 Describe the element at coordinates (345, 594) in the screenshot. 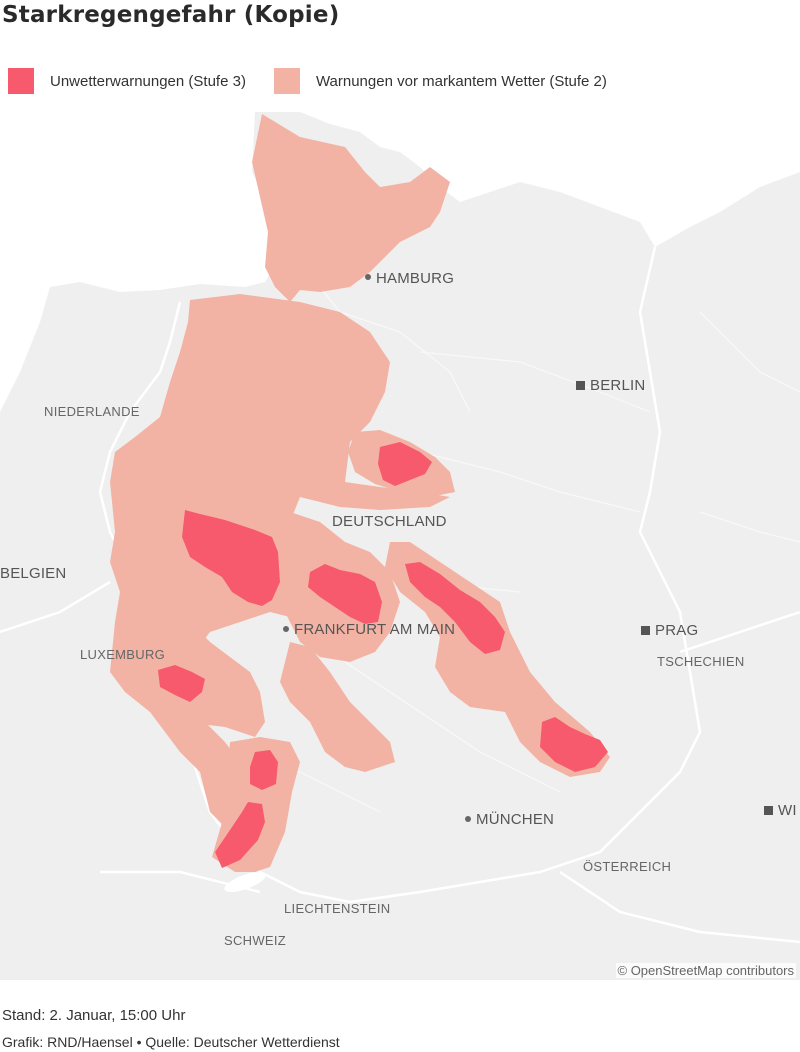

I see `warning-level3-hesse` at that location.